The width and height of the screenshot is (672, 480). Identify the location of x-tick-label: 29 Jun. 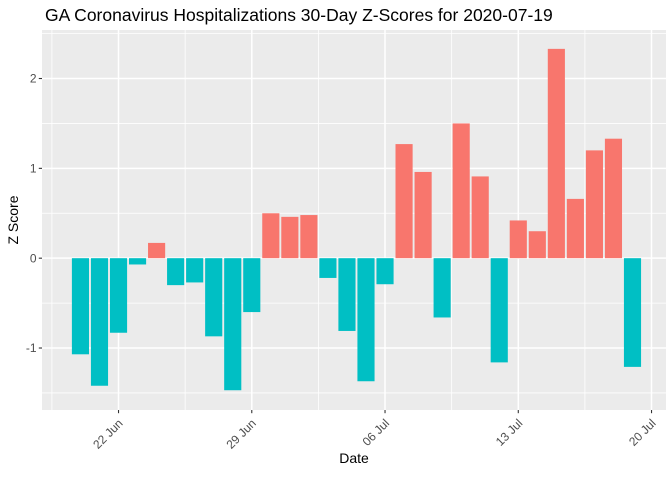
(241, 433).